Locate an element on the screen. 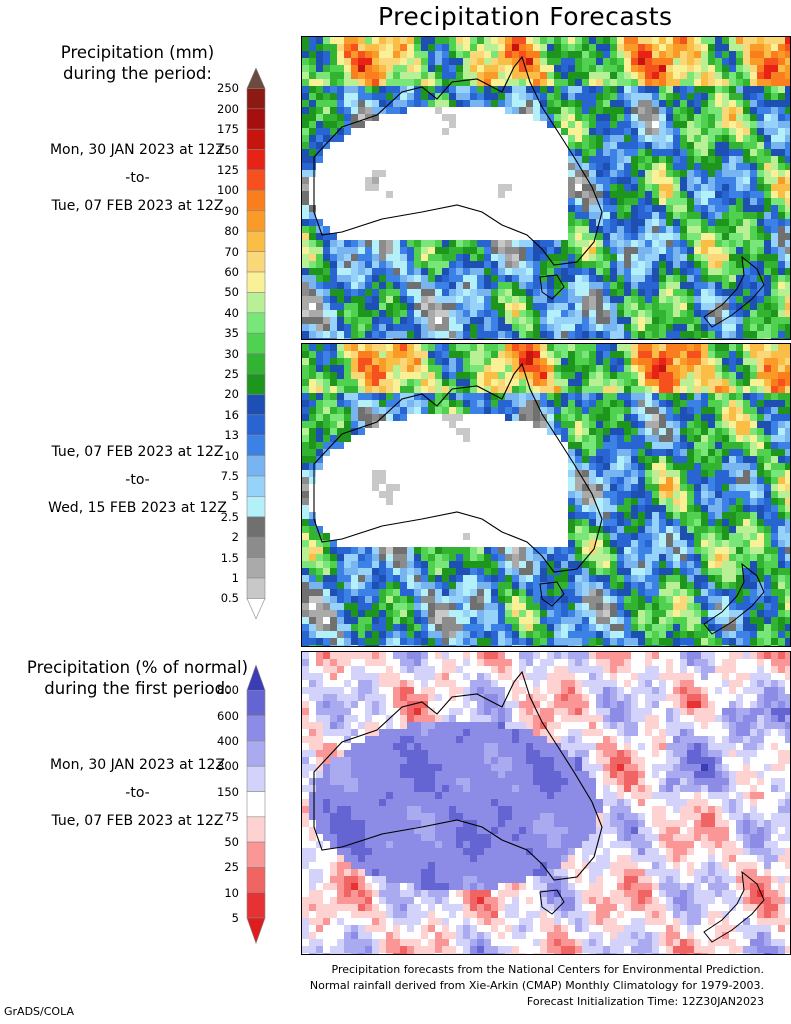 The width and height of the screenshot is (791, 1024). colorbar-label: 200 is located at coordinates (228, 108).